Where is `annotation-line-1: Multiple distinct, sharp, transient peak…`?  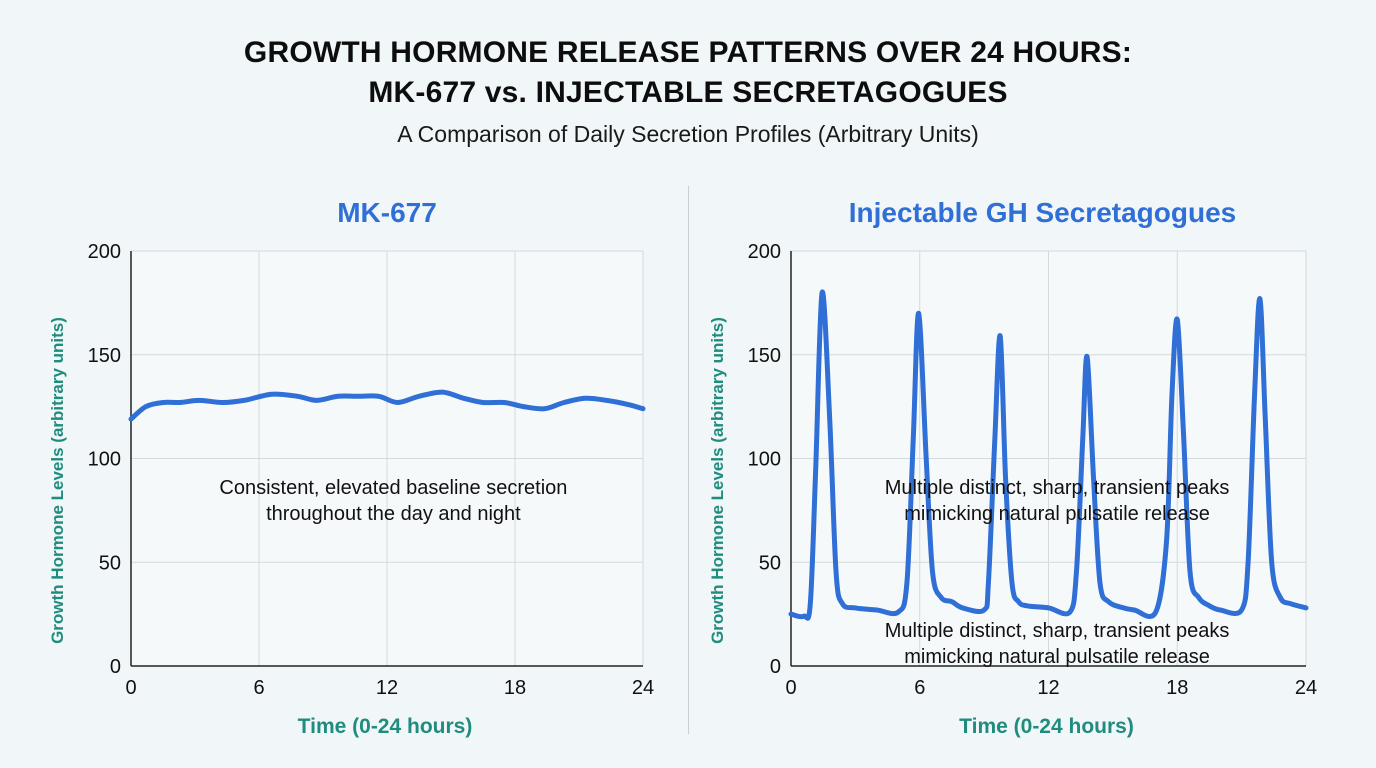
annotation-line-1: Multiple distinct, sharp, transient peak… is located at coordinates (1057, 631).